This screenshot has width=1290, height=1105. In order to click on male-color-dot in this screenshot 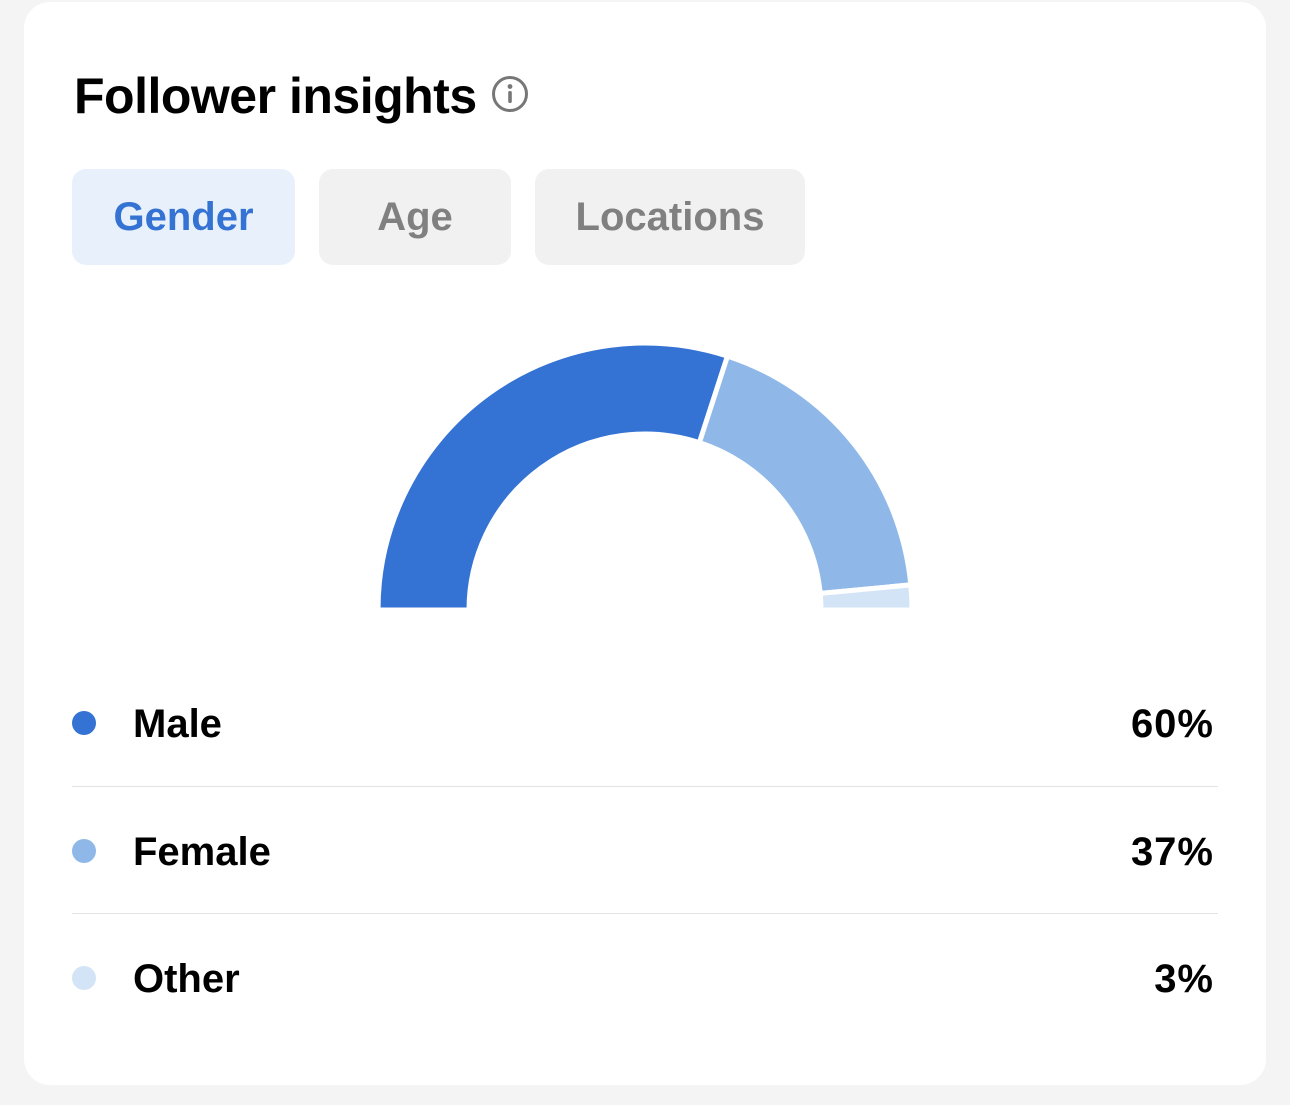, I will do `click(84, 723)`.